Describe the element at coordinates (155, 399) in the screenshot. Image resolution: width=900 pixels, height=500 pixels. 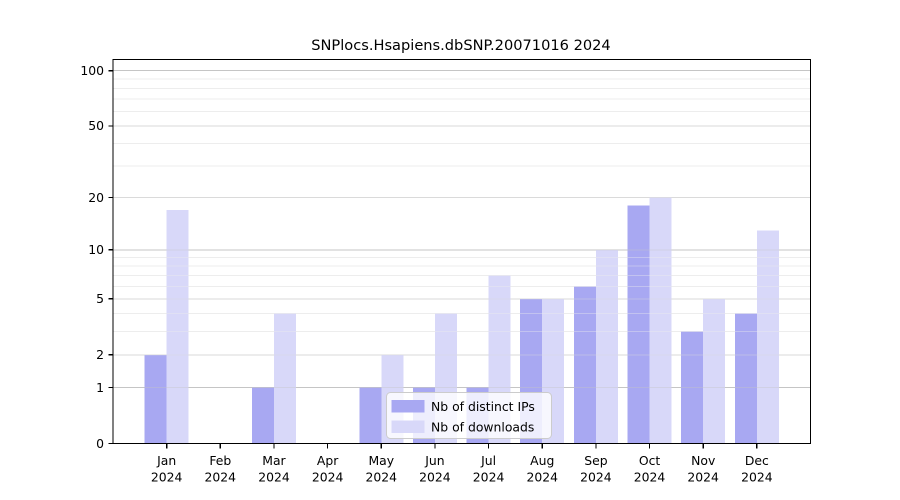
I see `bar-ips-jan` at that location.